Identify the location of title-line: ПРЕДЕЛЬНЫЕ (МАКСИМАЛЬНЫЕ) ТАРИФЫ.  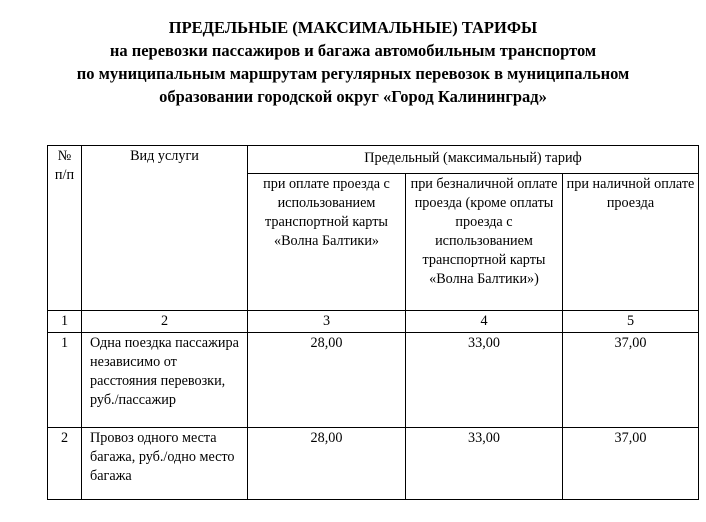
(353, 27).